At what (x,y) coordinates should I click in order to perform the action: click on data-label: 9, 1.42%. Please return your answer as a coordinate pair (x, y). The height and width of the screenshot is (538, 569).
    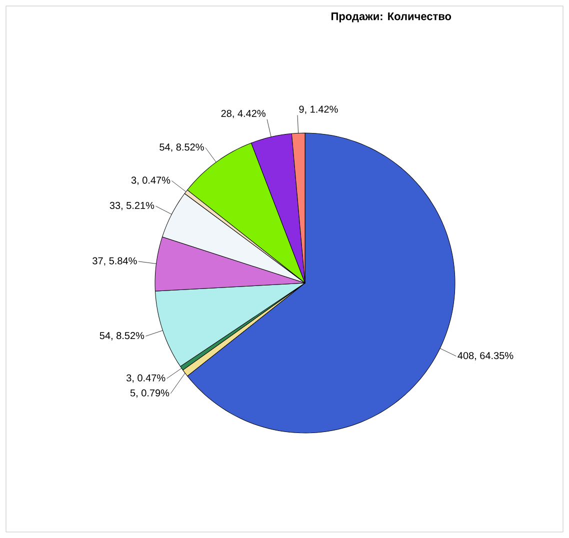
    Looking at the image, I should click on (318, 110).